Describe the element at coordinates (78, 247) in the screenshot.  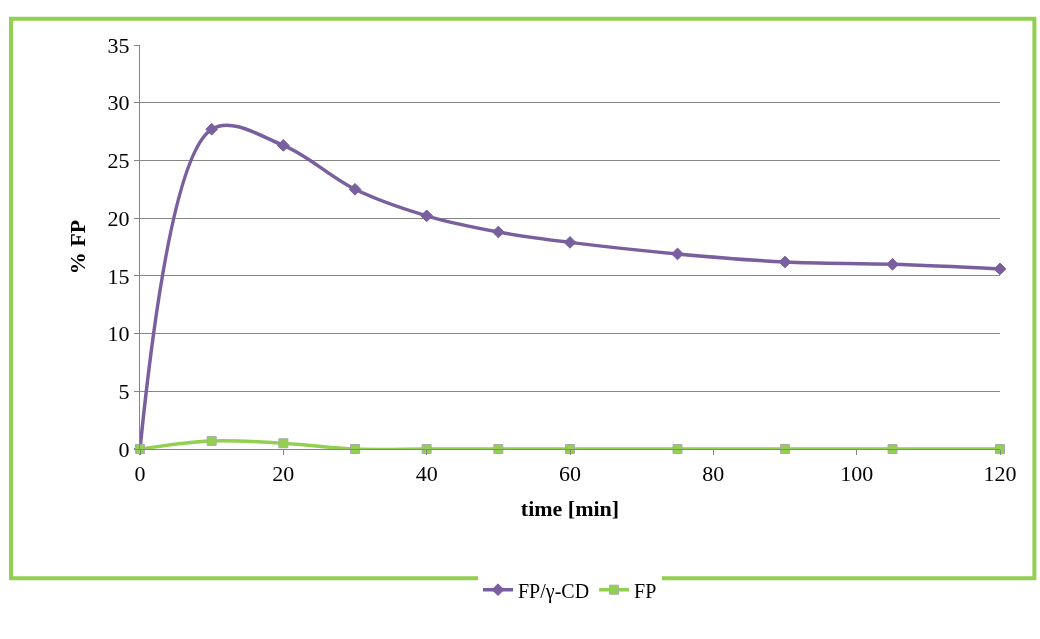
I see `y-axis-title: % FP` at that location.